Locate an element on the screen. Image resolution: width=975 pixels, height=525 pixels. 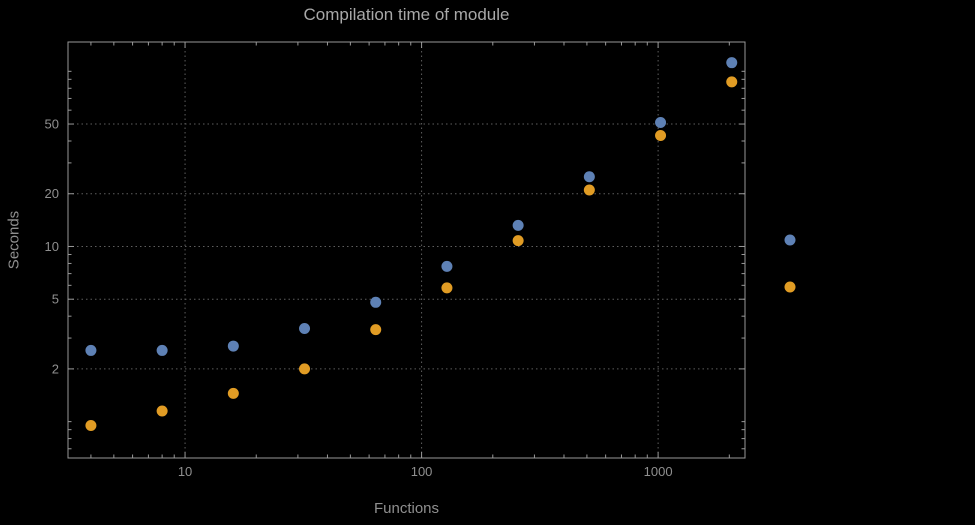
y-tick-label: 2 is located at coordinates (55, 368).